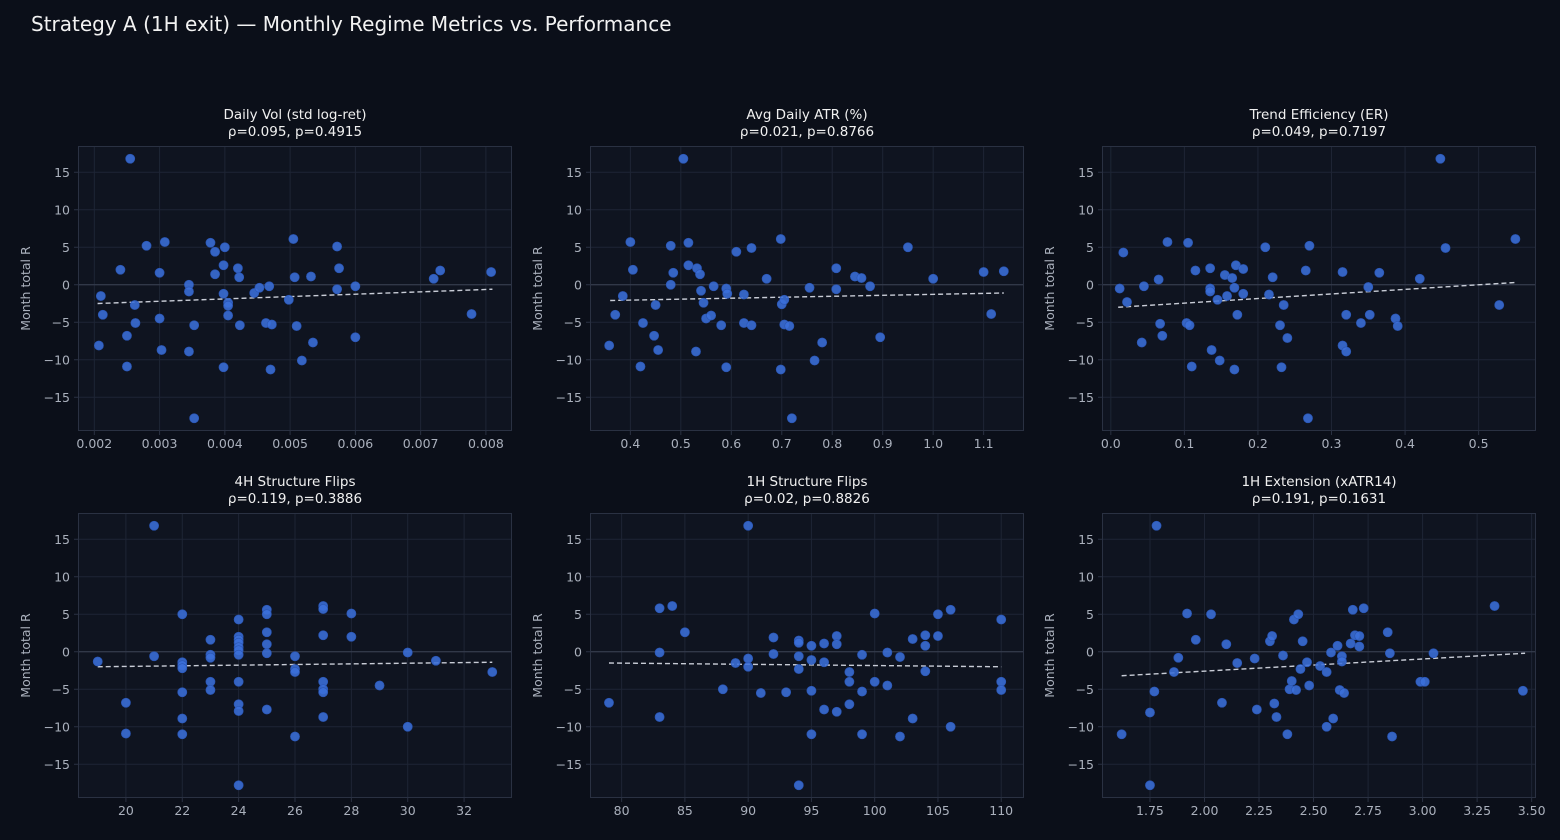 This screenshot has height=840, width=1560. Describe the element at coordinates (1318, 482) in the screenshot. I see `panel-title: 1H Extension (xATR14)` at that location.